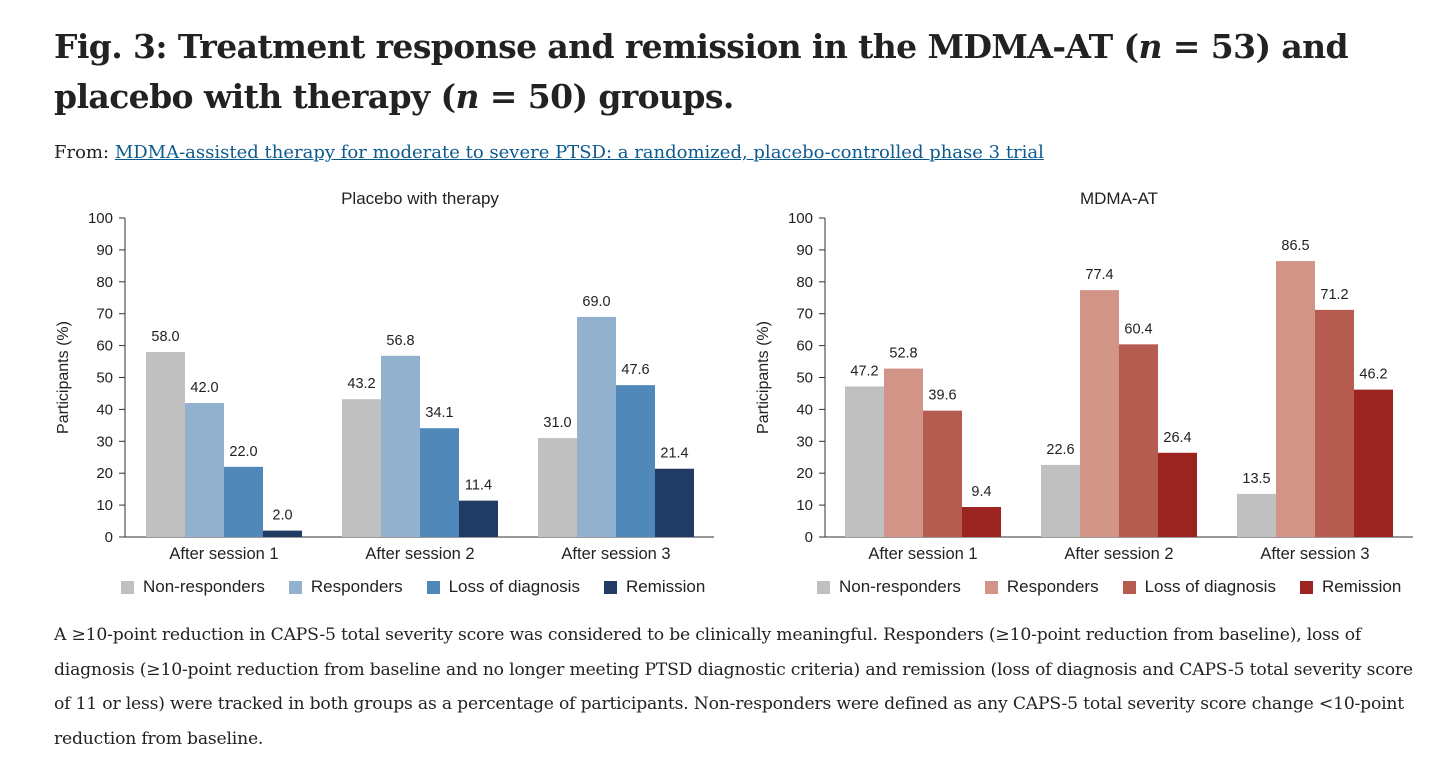  What do you see at coordinates (804, 441) in the screenshot?
I see `mdma-y-tick-label: 30` at bounding box center [804, 441].